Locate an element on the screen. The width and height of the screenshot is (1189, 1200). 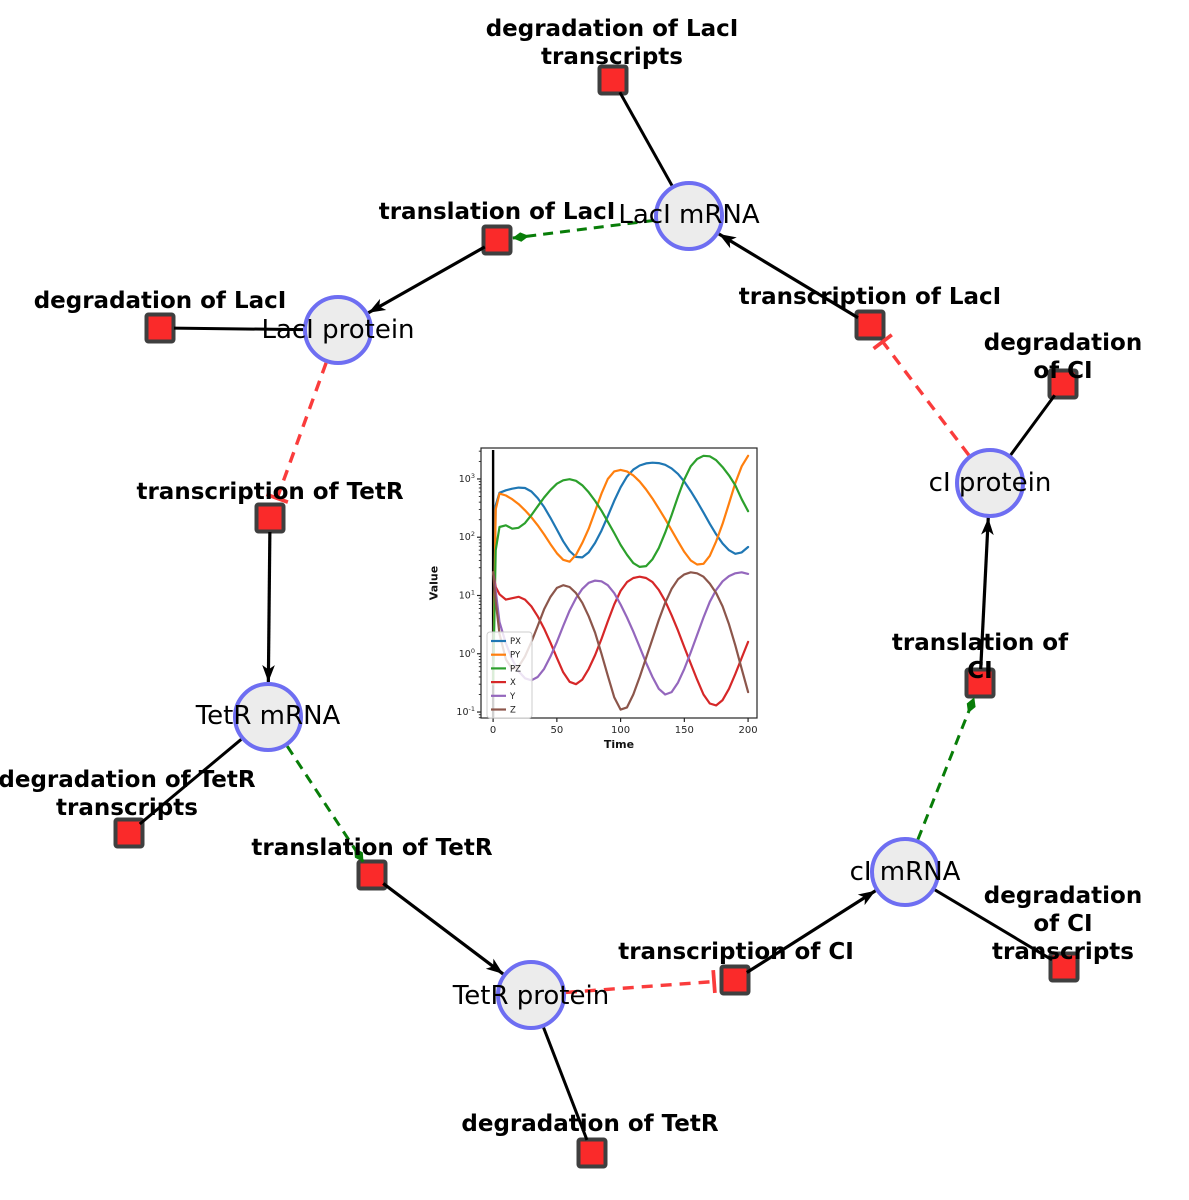
species-node-ci-mrna is located at coordinates (905, 872).